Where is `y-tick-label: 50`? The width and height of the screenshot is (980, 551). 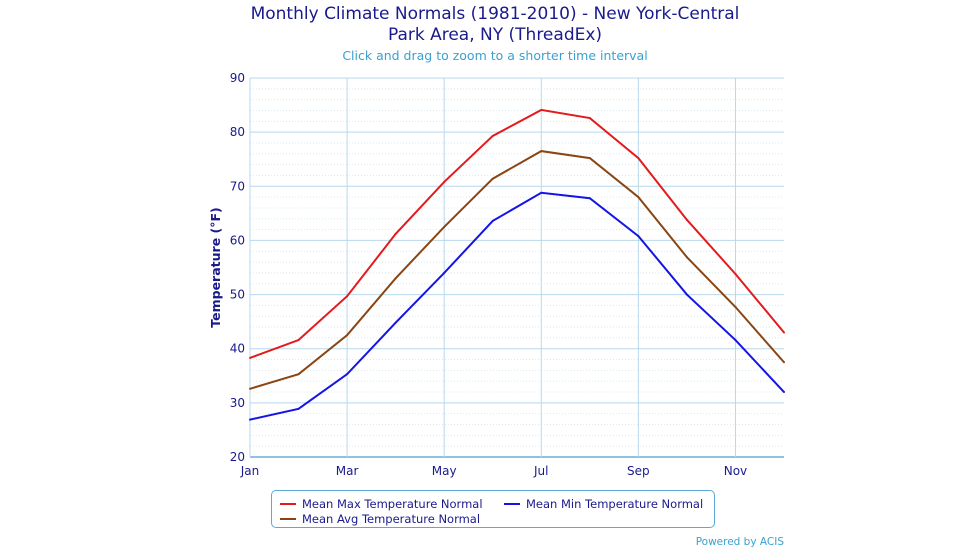
y-tick-label: 50 is located at coordinates (237, 295).